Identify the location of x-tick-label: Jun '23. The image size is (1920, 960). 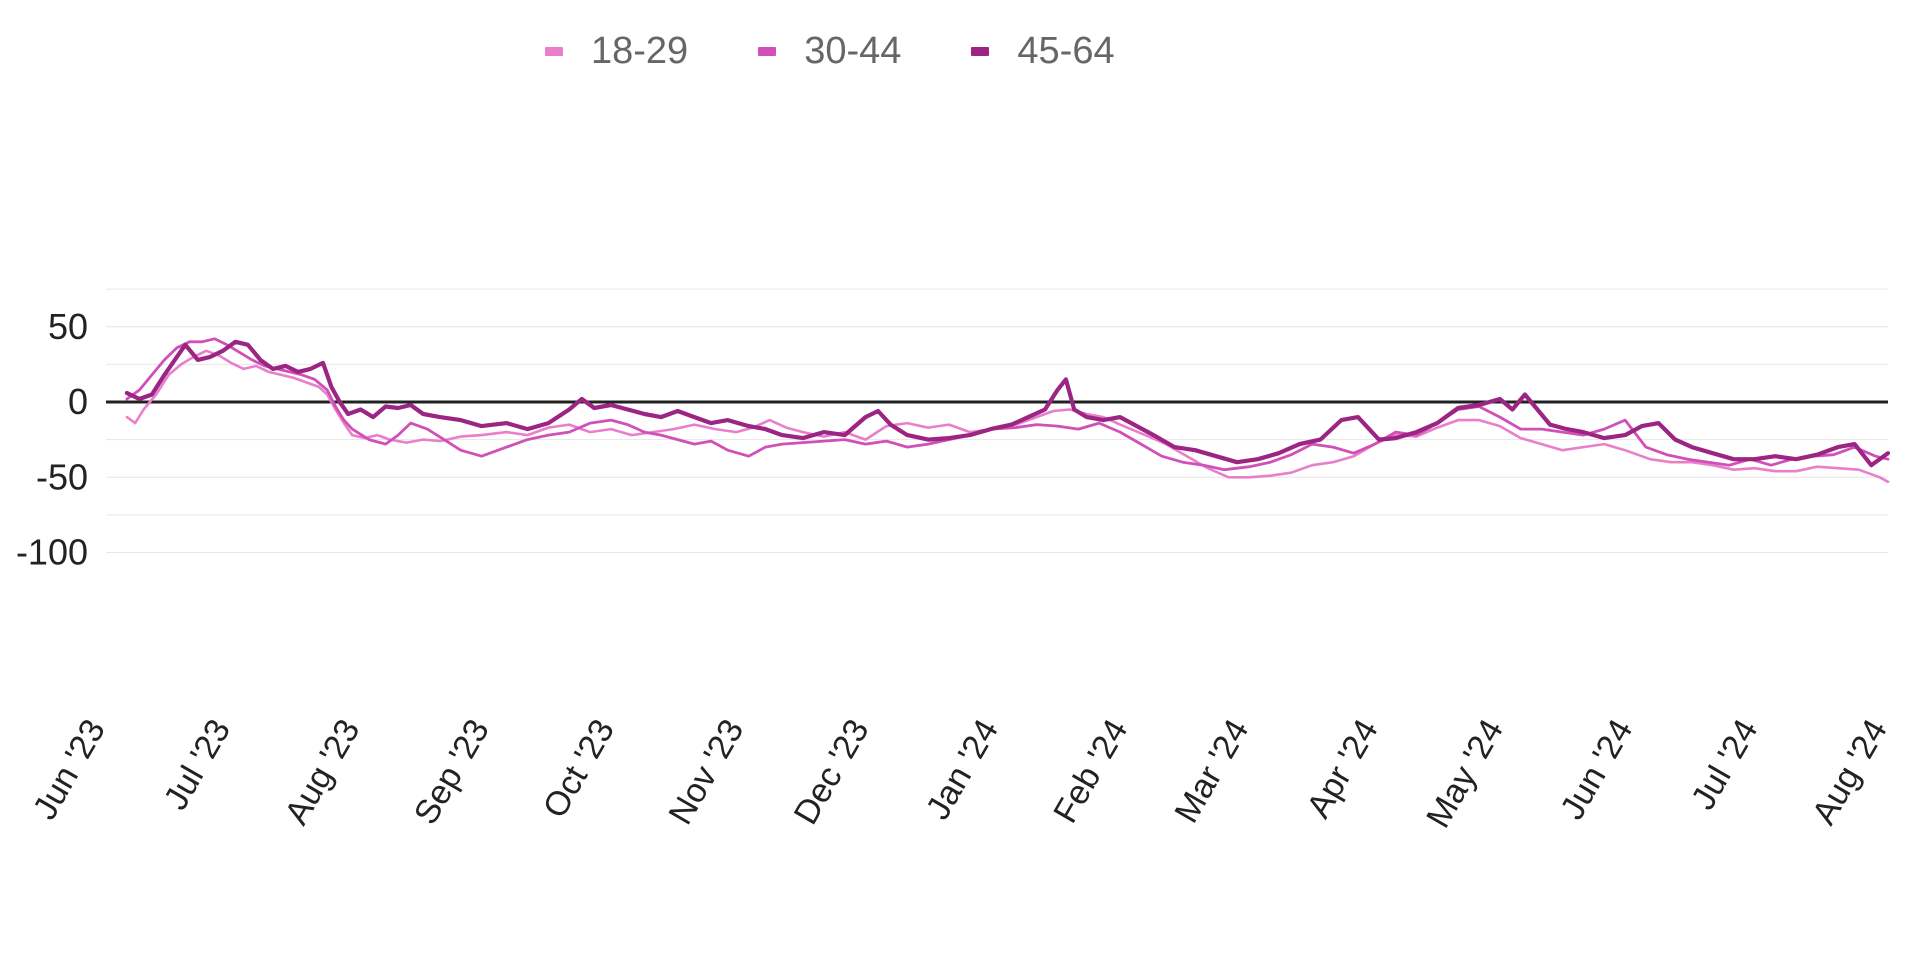
(69, 769).